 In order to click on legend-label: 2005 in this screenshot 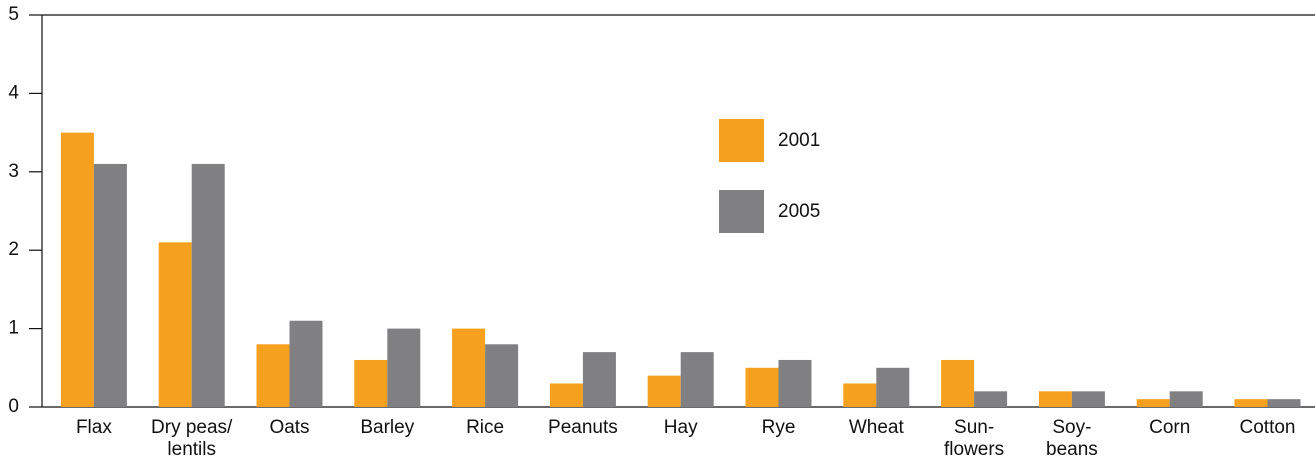, I will do `click(799, 211)`.